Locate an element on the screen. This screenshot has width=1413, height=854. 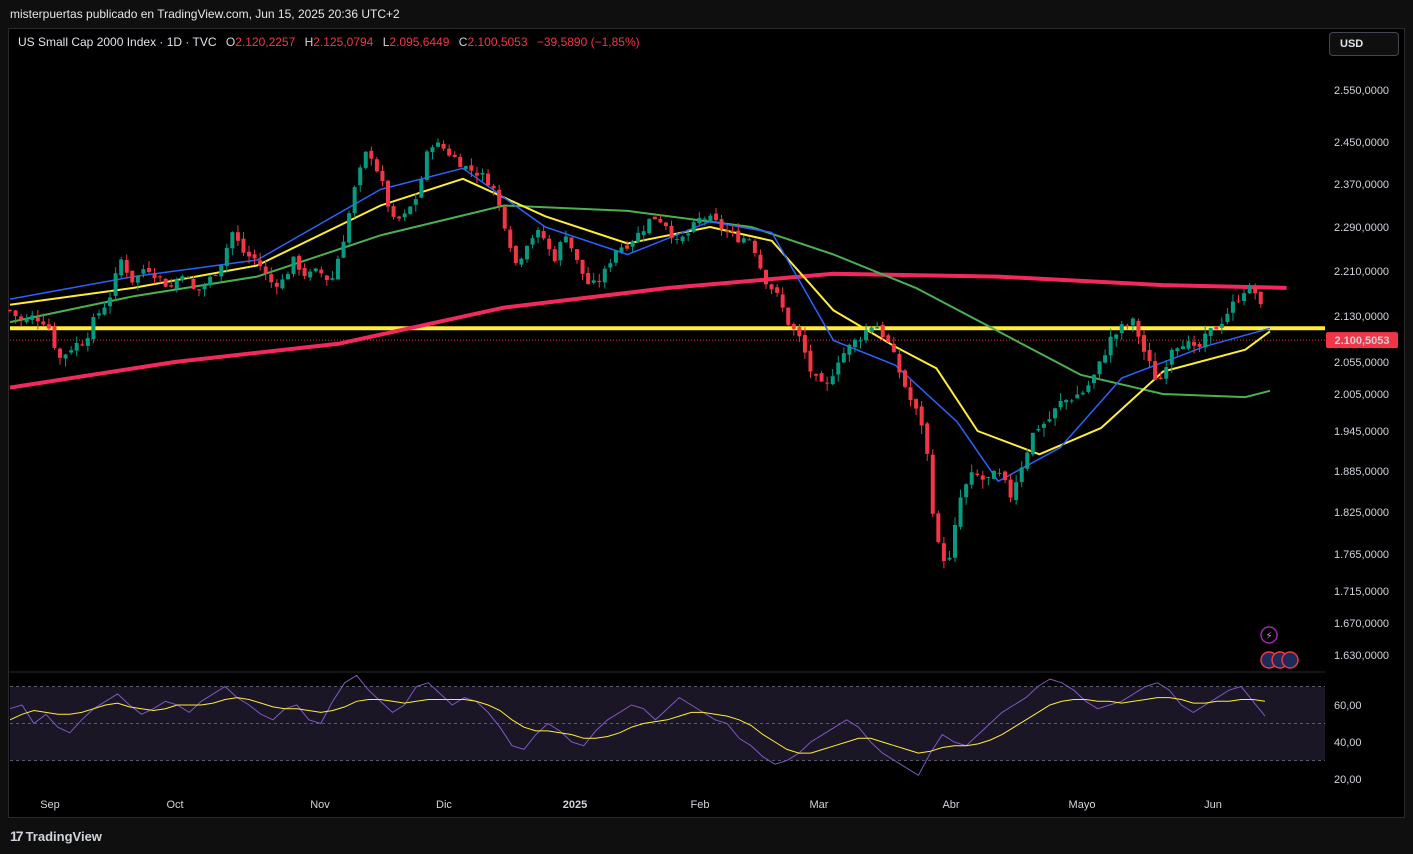
high-label: H is located at coordinates (309, 42).